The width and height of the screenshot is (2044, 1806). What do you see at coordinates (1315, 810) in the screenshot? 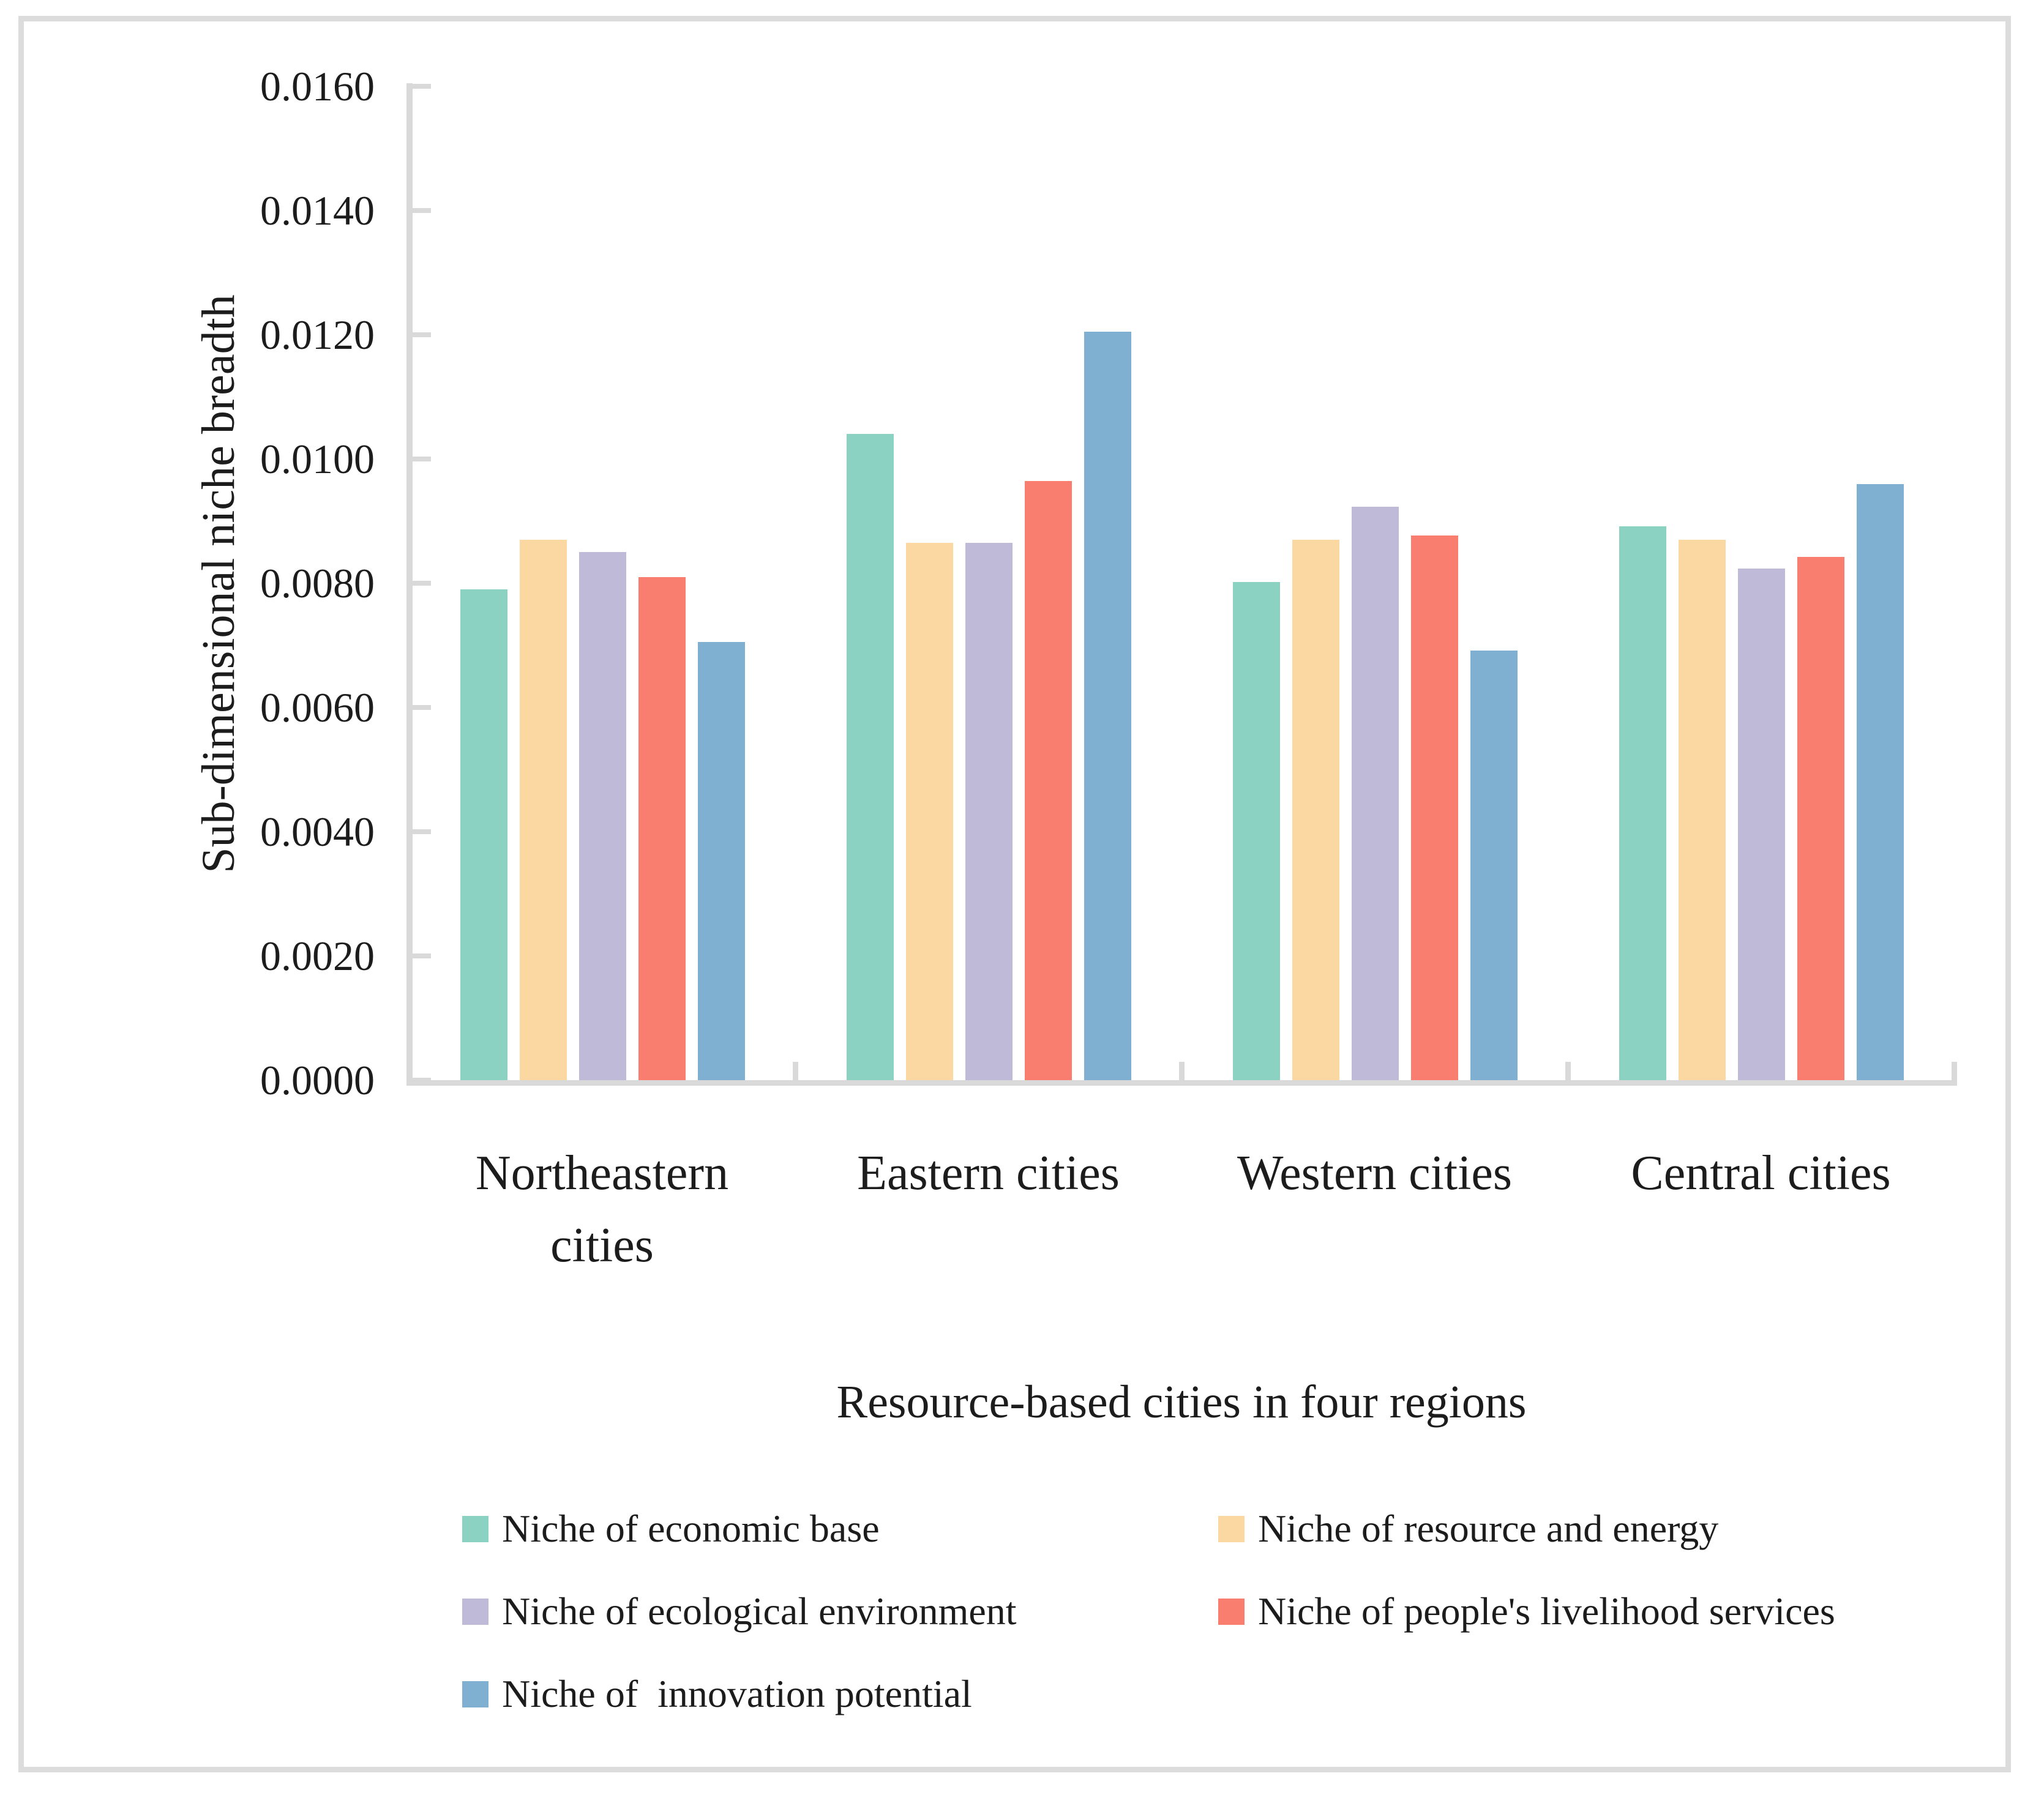
I see `bar-1-western-cities` at bounding box center [1315, 810].